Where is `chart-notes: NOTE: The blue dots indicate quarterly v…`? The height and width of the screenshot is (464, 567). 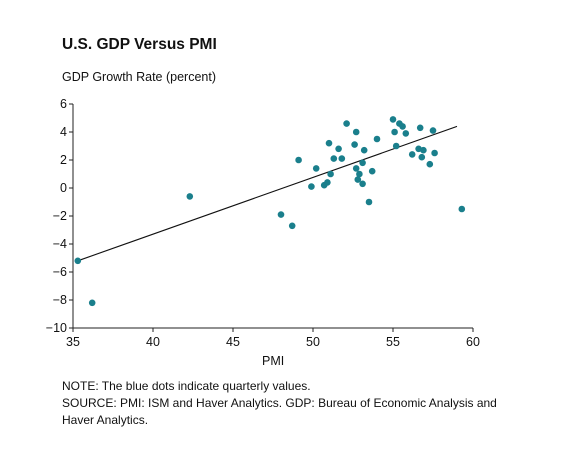 chart-notes: NOTE: The blue dots indicate quarterly v… is located at coordinates (297, 403).